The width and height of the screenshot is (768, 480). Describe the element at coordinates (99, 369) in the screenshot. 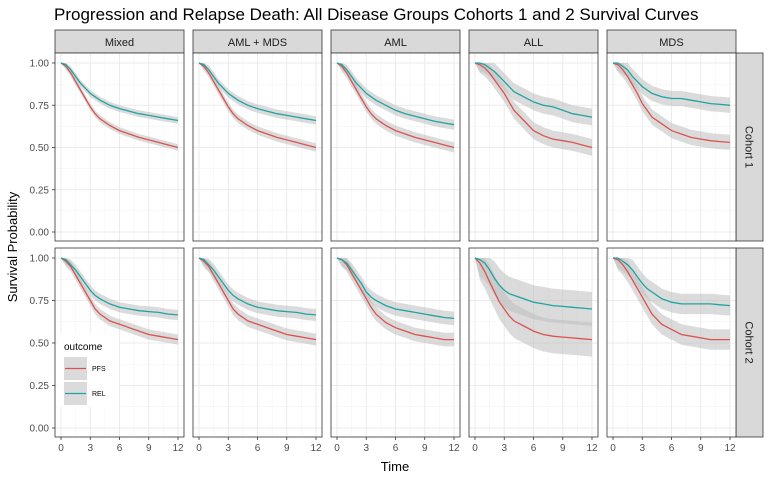

I see `legend-label-pfs: PFS` at that location.